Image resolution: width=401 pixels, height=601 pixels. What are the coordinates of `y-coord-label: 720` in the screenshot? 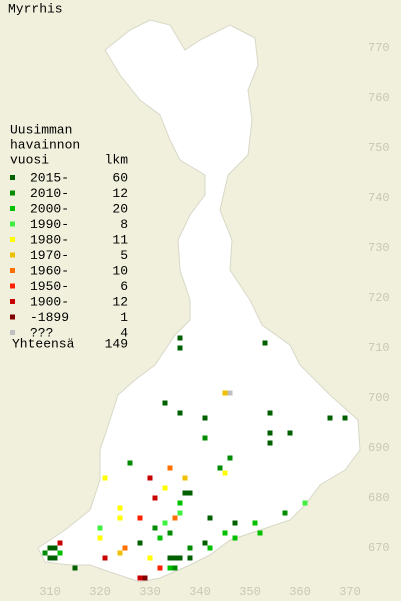 It's located at (379, 298).